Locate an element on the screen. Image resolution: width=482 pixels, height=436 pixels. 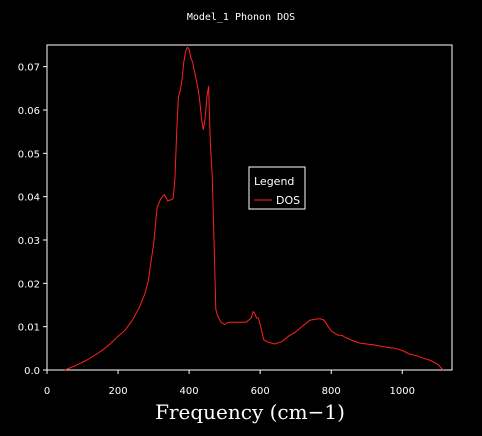
x-tick-label: 600 is located at coordinates (260, 391).